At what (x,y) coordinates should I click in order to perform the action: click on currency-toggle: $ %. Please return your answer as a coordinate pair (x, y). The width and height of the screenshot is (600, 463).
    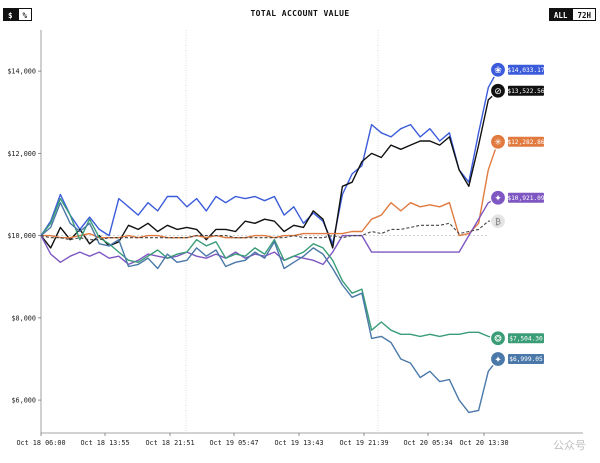
    Looking at the image, I should click on (18, 14).